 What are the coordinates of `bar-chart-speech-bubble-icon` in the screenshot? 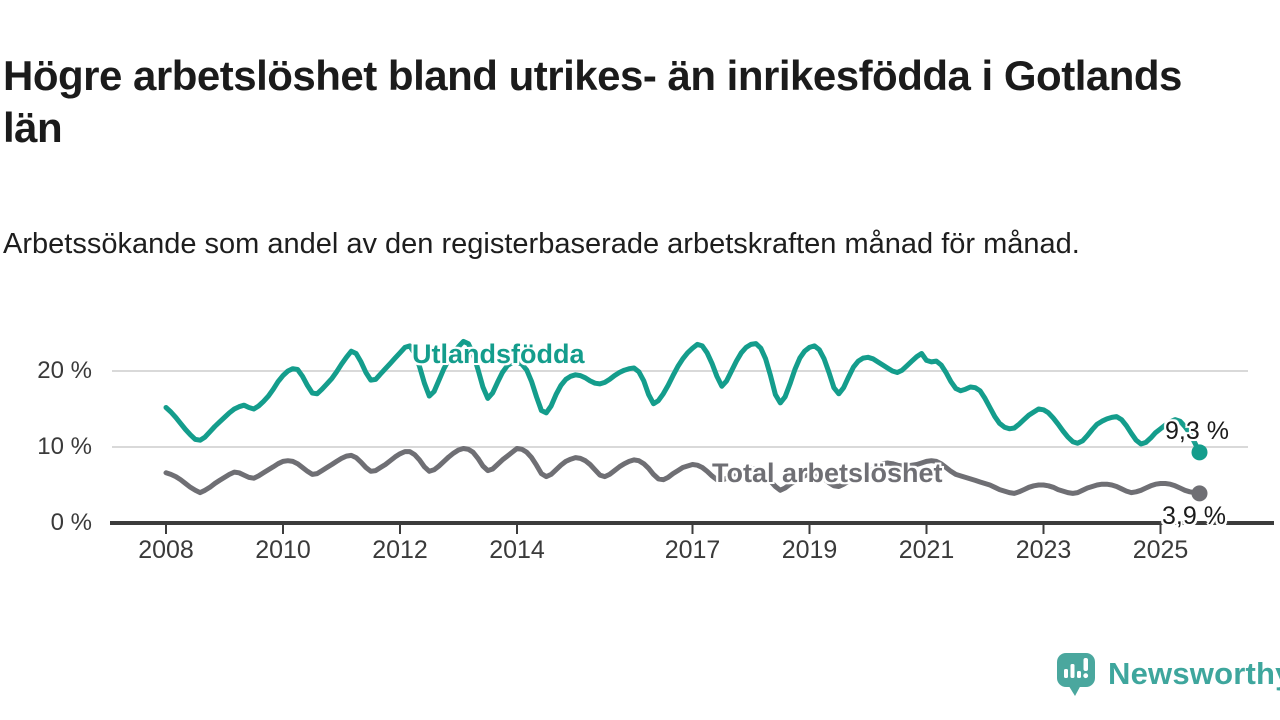 It's located at (1076, 674).